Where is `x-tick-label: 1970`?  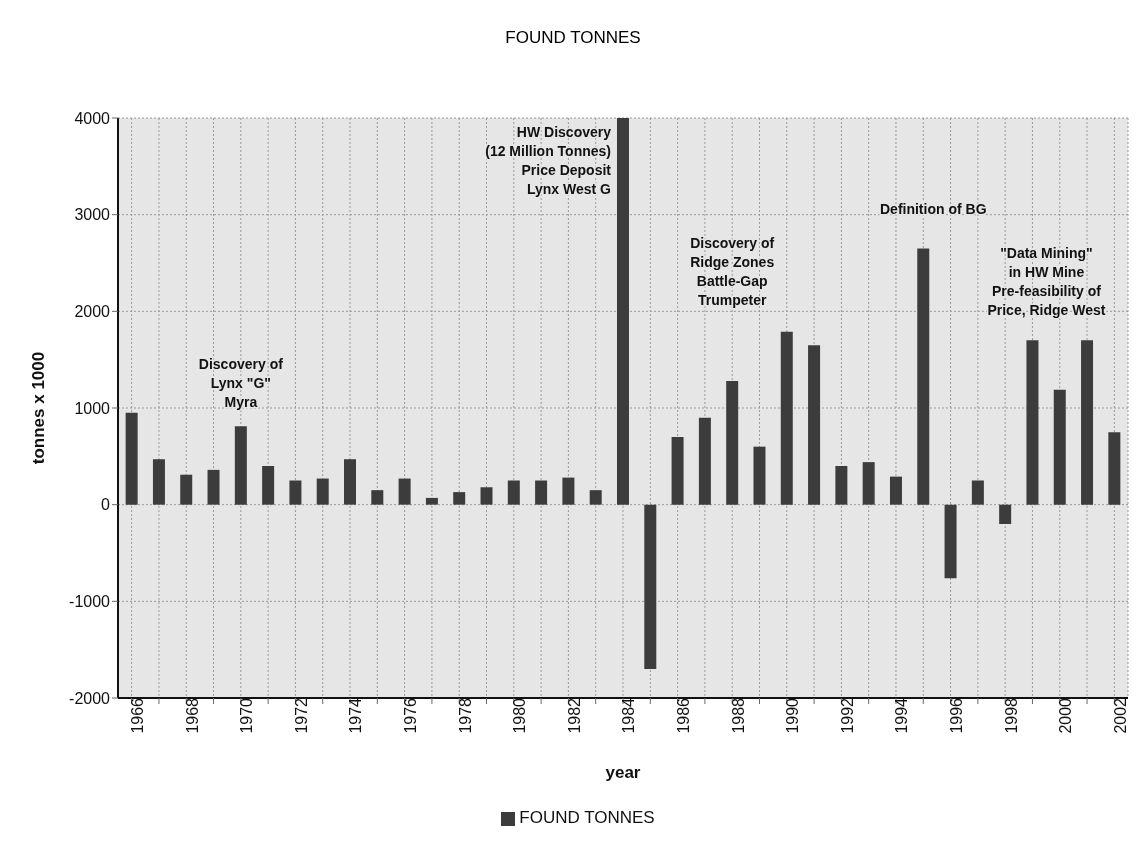
x-tick-label: 1970 is located at coordinates (247, 715).